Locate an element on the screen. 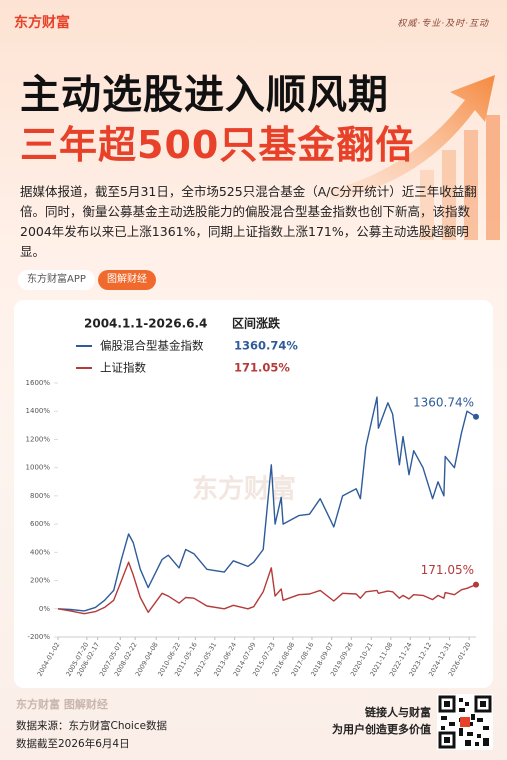 This screenshot has height=760, width=507. y-tick-label: 1200% is located at coordinates (38, 439).